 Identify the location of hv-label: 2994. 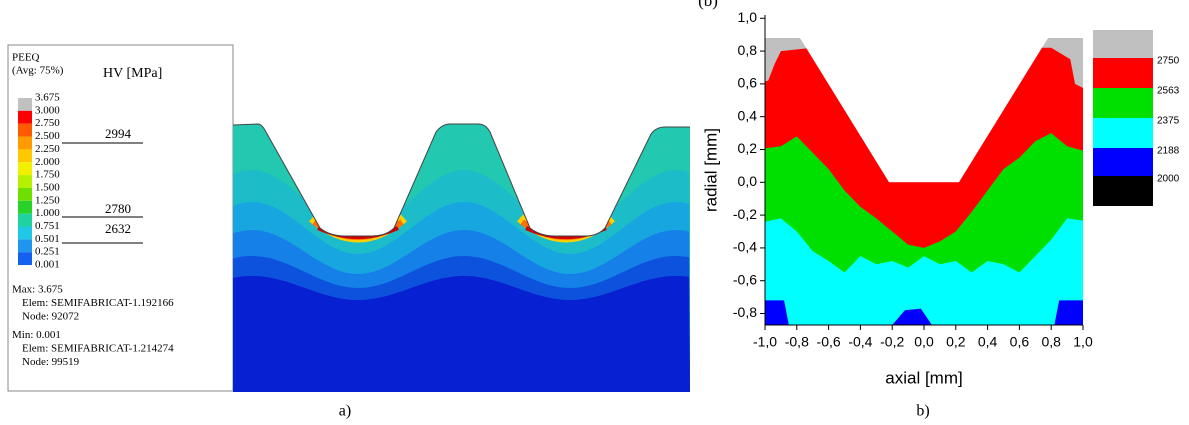
(118, 133).